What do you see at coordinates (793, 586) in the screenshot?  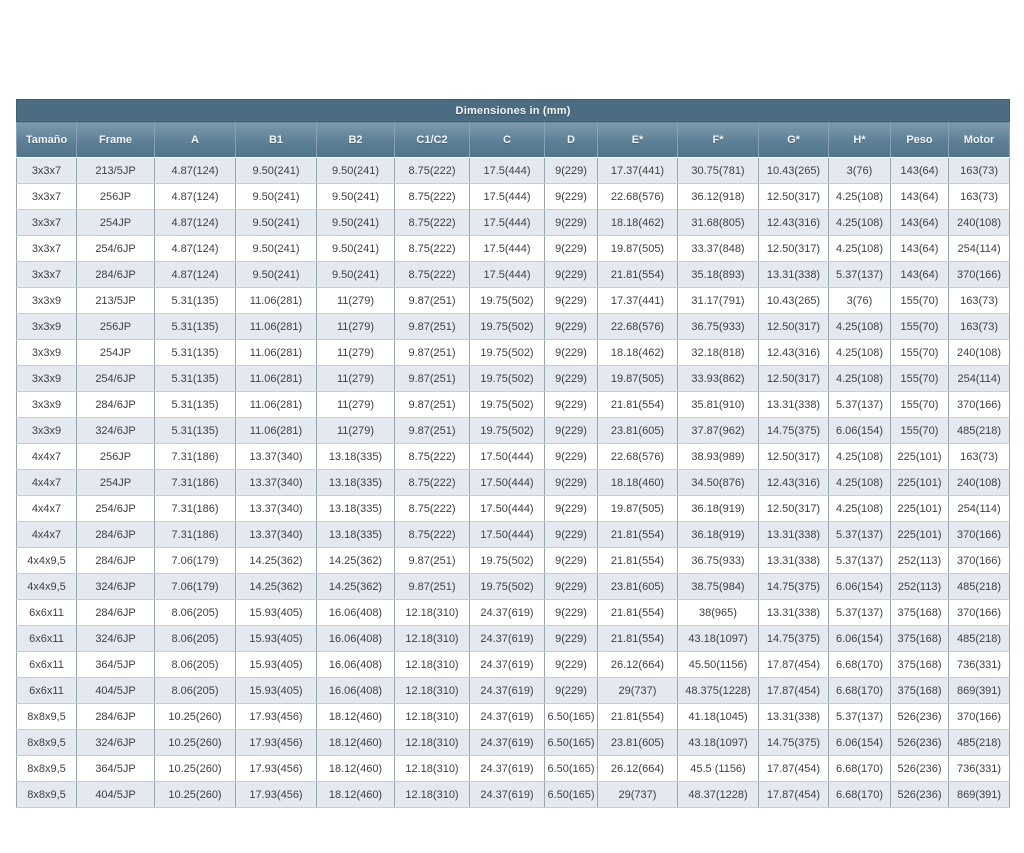 I see `table-cell: 14.75(375)` at bounding box center [793, 586].